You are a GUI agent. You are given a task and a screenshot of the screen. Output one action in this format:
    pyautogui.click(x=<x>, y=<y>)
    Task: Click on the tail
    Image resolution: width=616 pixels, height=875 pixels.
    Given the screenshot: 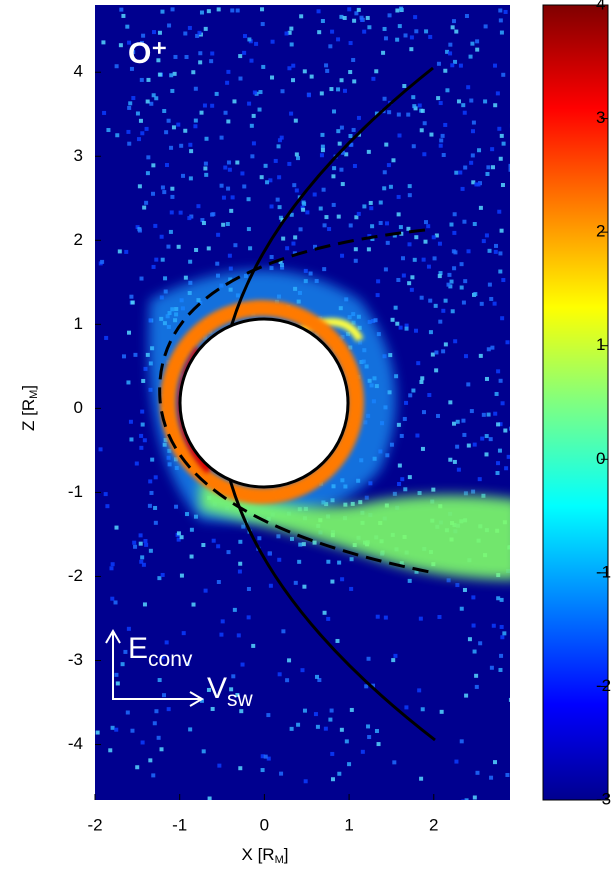 What is the action you would take?
    pyautogui.click(x=355, y=530)
    